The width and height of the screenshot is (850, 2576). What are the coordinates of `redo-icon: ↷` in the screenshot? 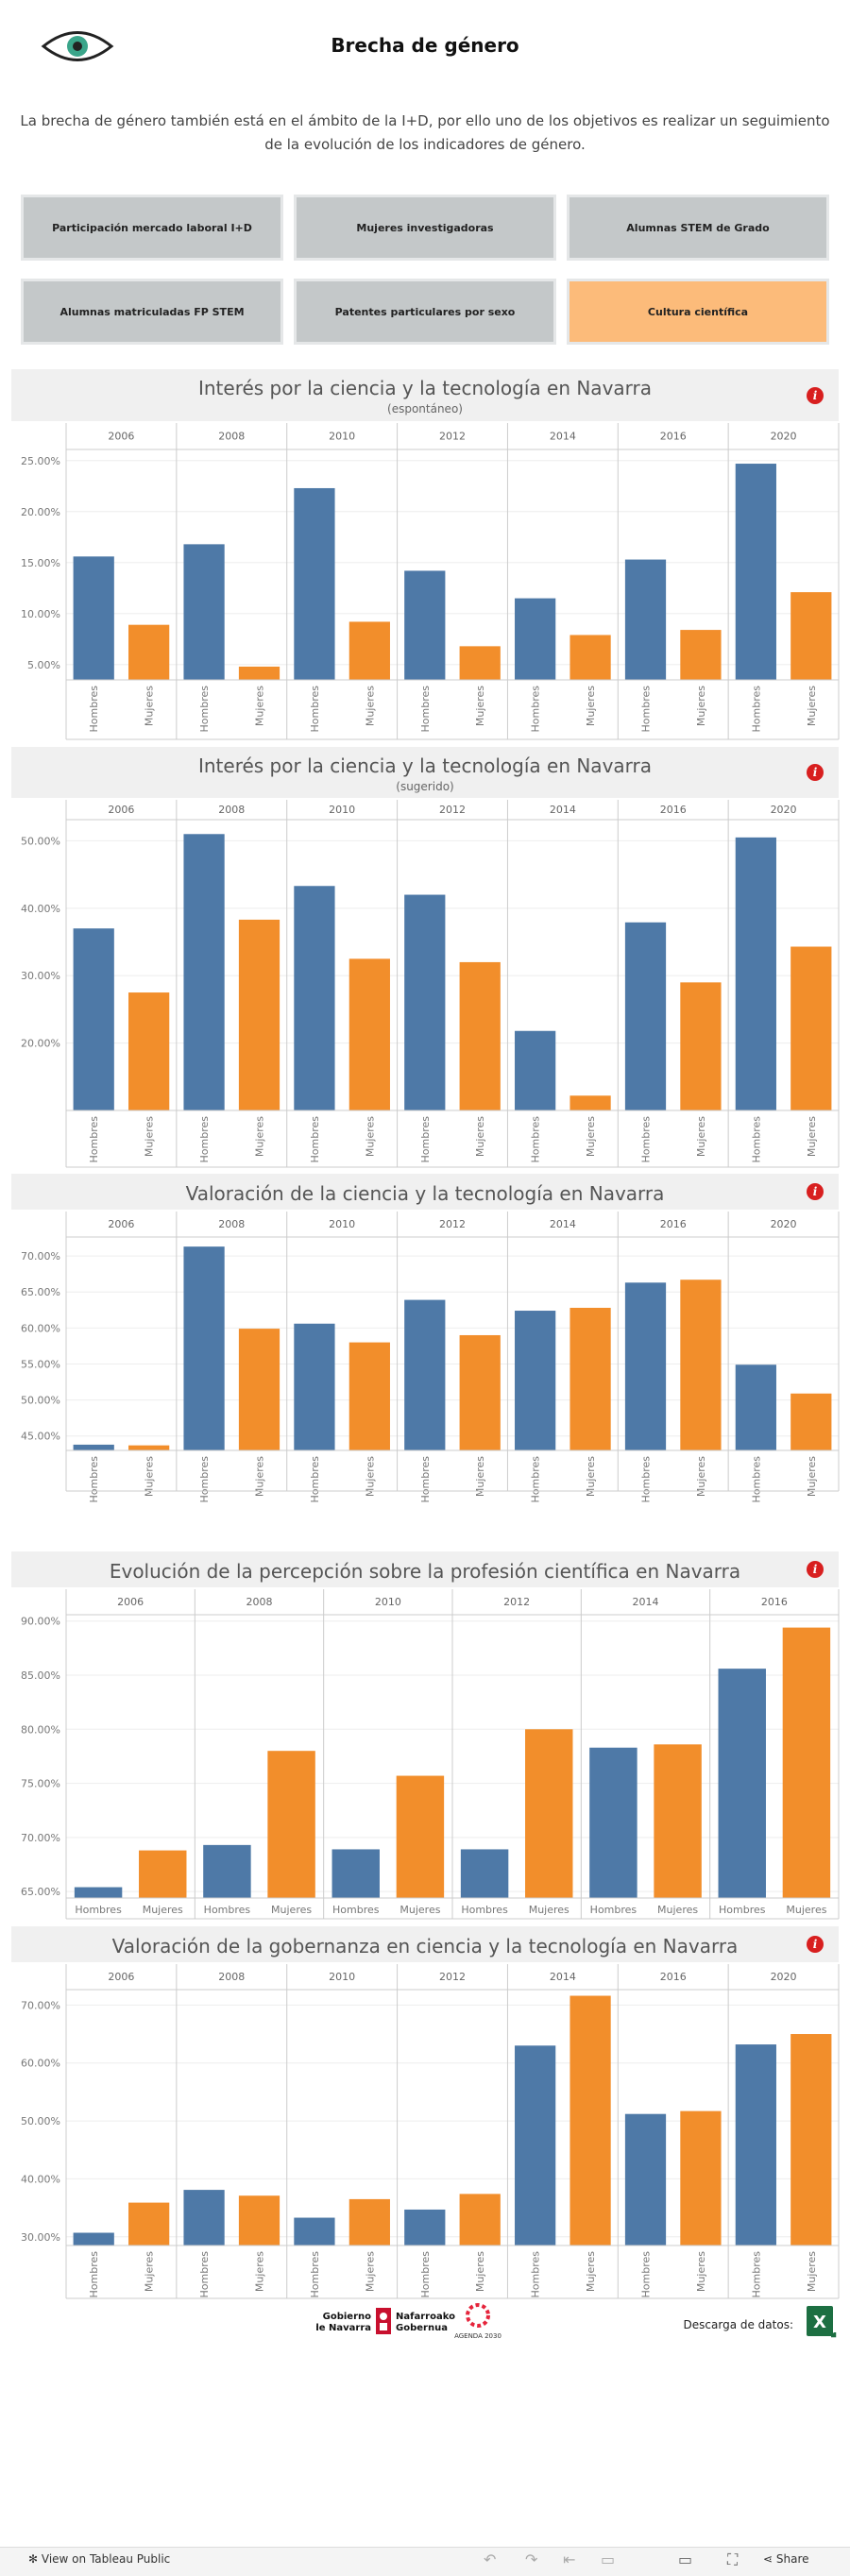 It's located at (531, 2559).